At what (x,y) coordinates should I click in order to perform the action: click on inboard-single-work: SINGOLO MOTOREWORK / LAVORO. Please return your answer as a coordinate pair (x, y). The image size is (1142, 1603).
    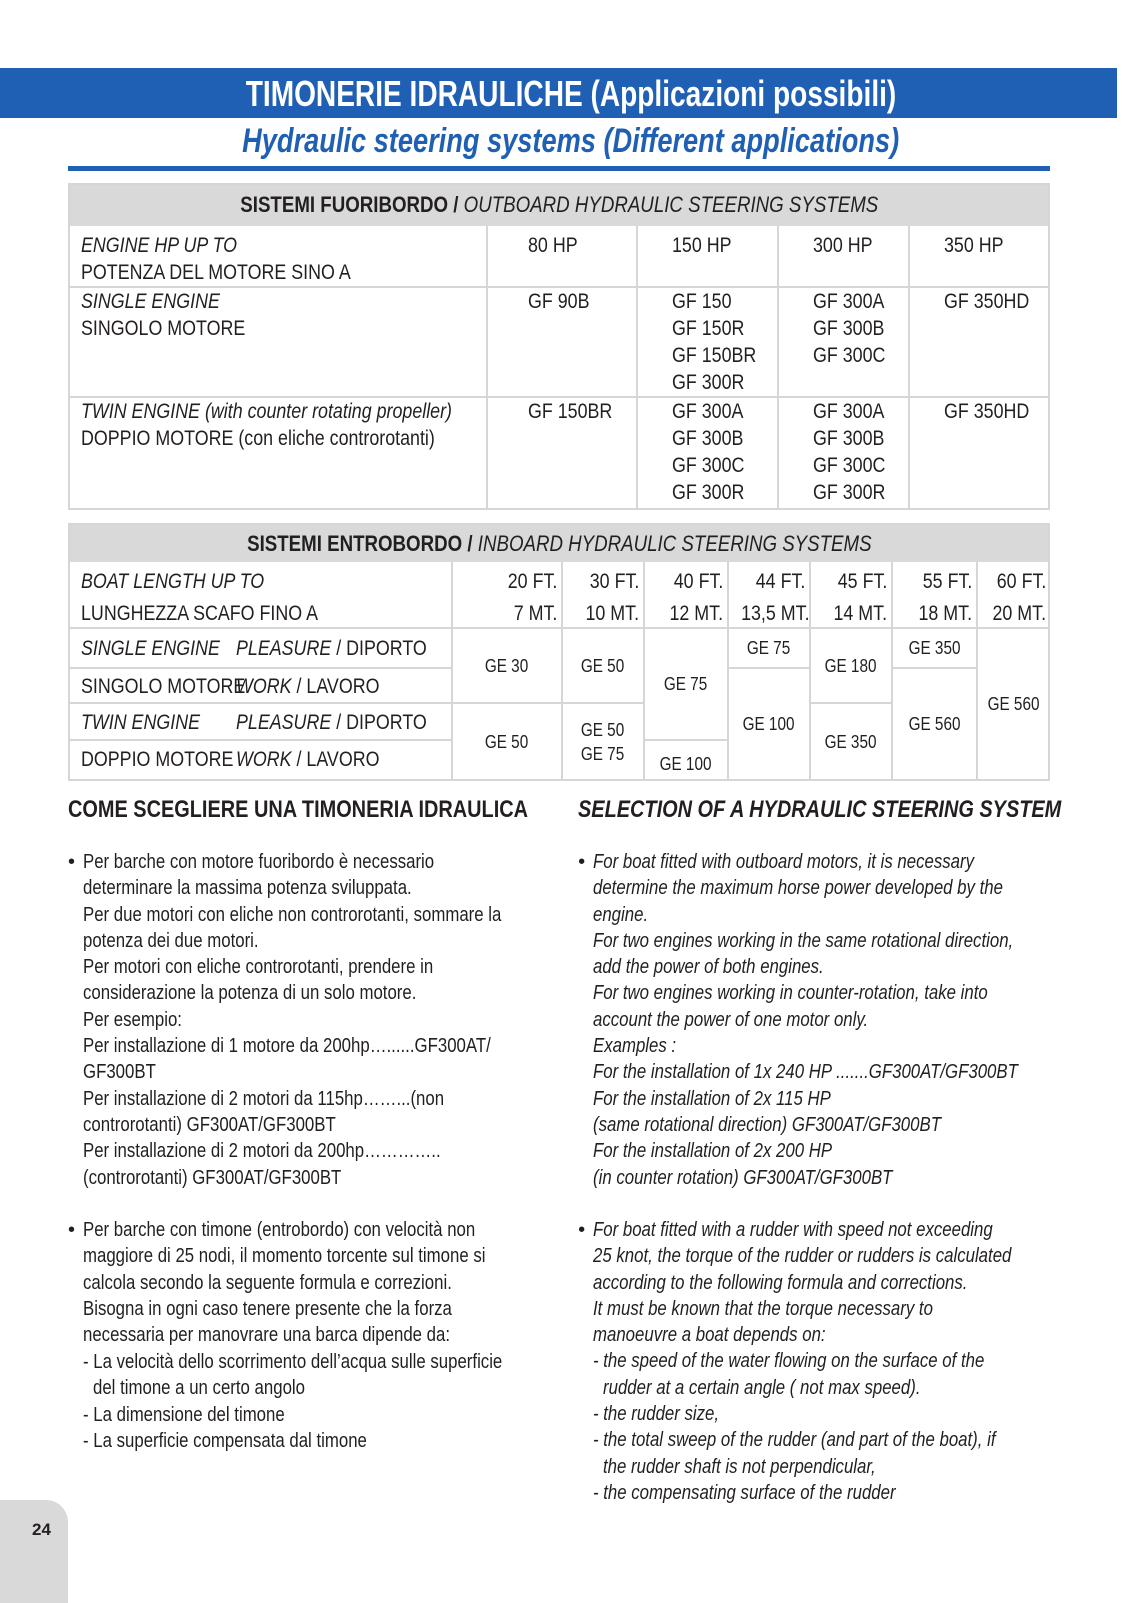
    Looking at the image, I should click on (261, 686).